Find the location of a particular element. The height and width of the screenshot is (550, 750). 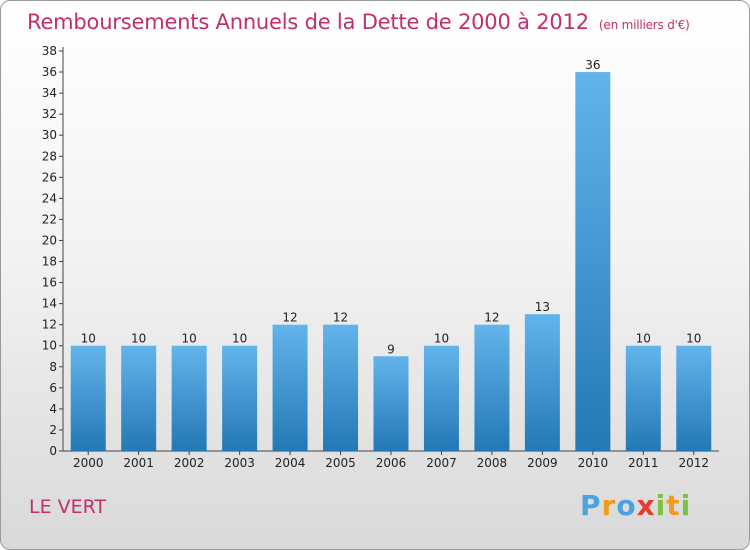

proxiti-logo: Proxiti is located at coordinates (635, 505).